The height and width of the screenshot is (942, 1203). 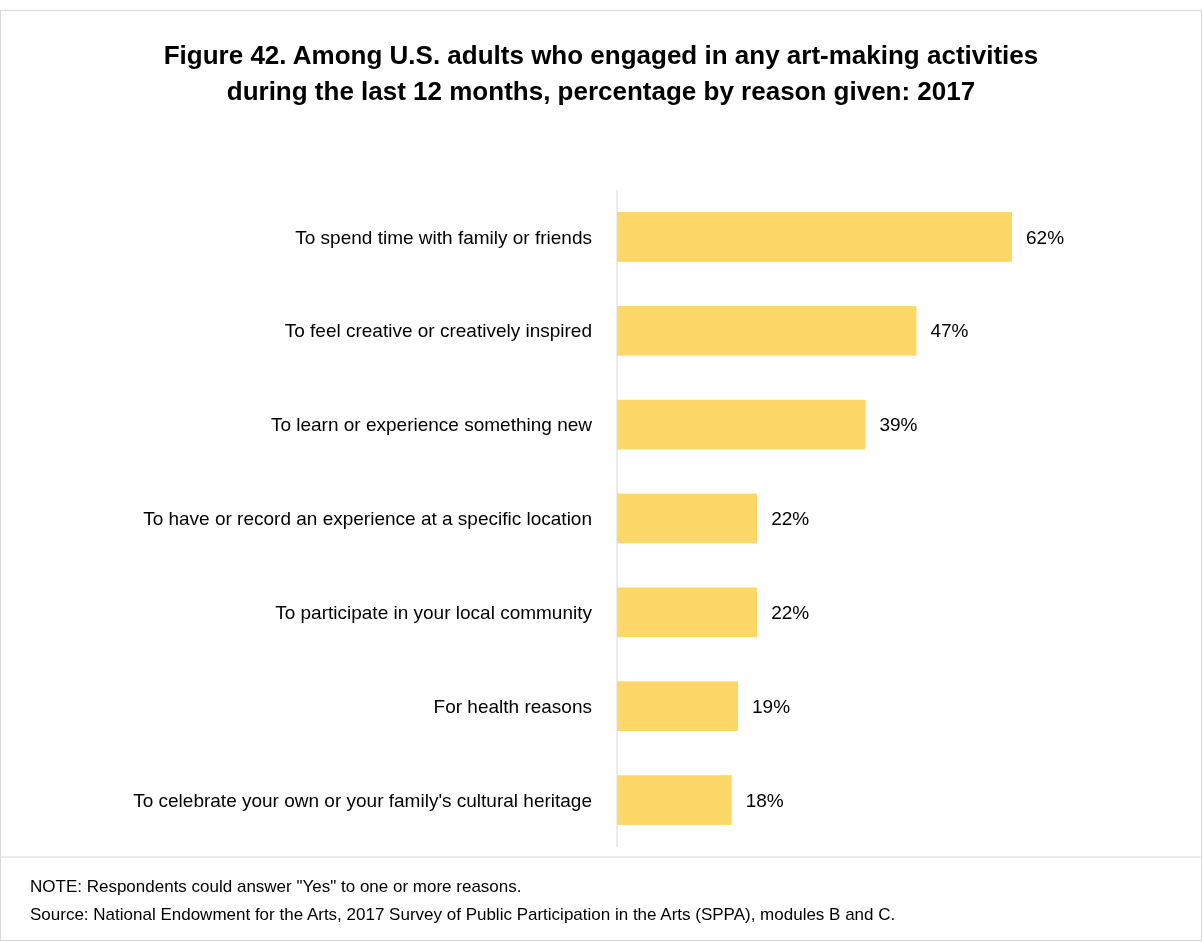 I want to click on data-label: 39%, so click(x=898, y=425).